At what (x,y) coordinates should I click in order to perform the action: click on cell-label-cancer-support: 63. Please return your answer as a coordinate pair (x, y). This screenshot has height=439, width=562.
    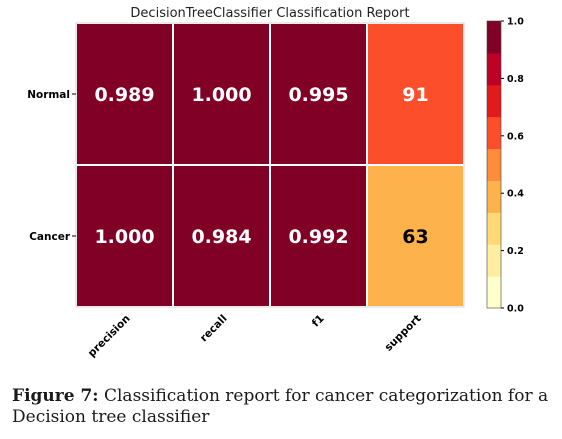
    Looking at the image, I should click on (415, 237).